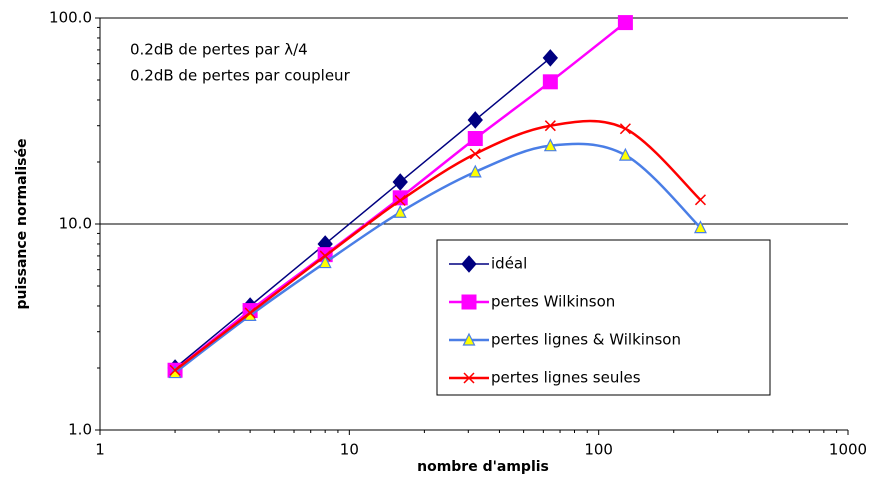 The image size is (880, 480). I want to click on x-tick-label: 100, so click(598, 450).